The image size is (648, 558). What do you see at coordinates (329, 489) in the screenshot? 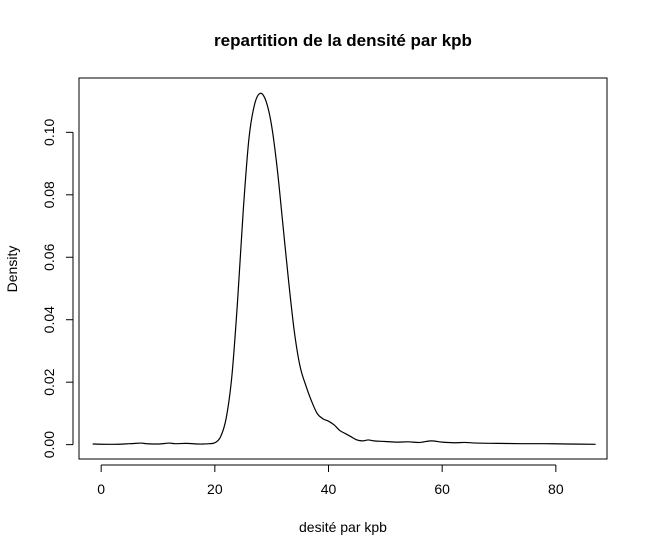
I see `x-tick-label: 40` at bounding box center [329, 489].